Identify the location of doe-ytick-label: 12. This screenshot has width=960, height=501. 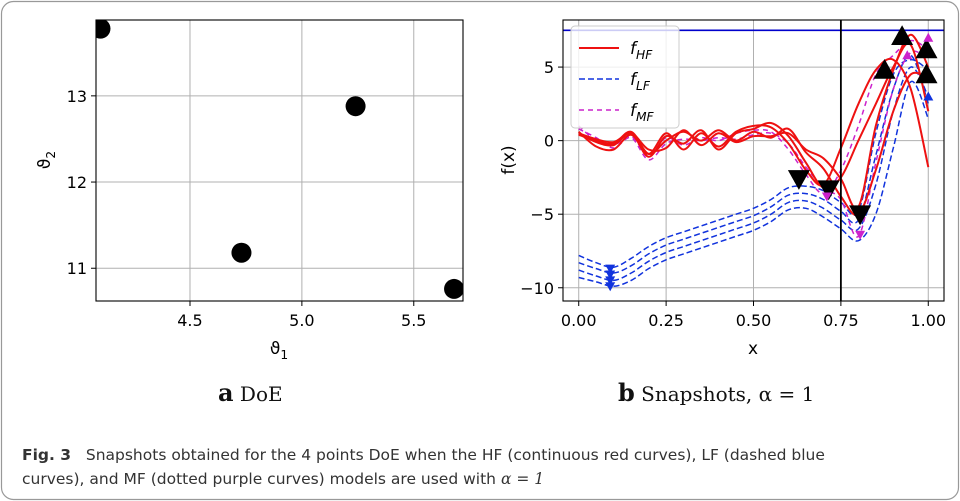
(77, 182).